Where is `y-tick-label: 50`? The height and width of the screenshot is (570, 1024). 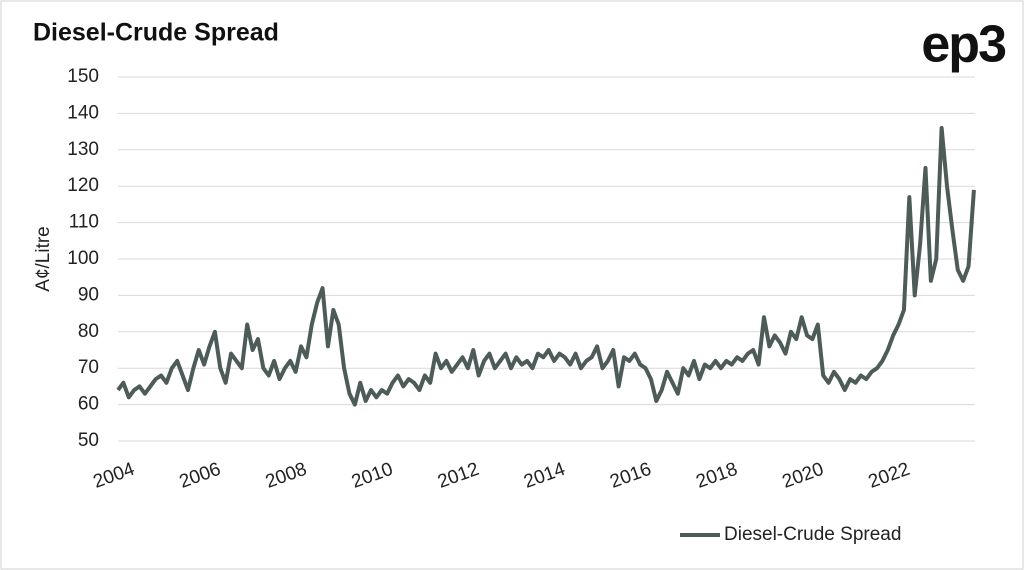 y-tick-label: 50 is located at coordinates (88, 440).